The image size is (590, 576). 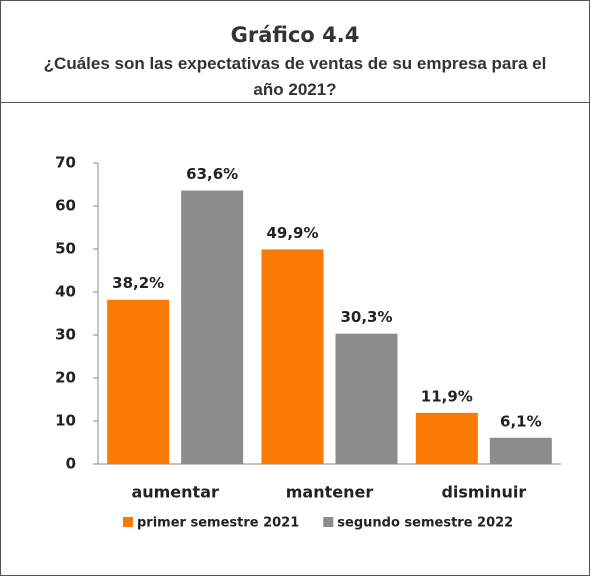 I want to click on y-tick-label: 20, so click(x=65, y=378).